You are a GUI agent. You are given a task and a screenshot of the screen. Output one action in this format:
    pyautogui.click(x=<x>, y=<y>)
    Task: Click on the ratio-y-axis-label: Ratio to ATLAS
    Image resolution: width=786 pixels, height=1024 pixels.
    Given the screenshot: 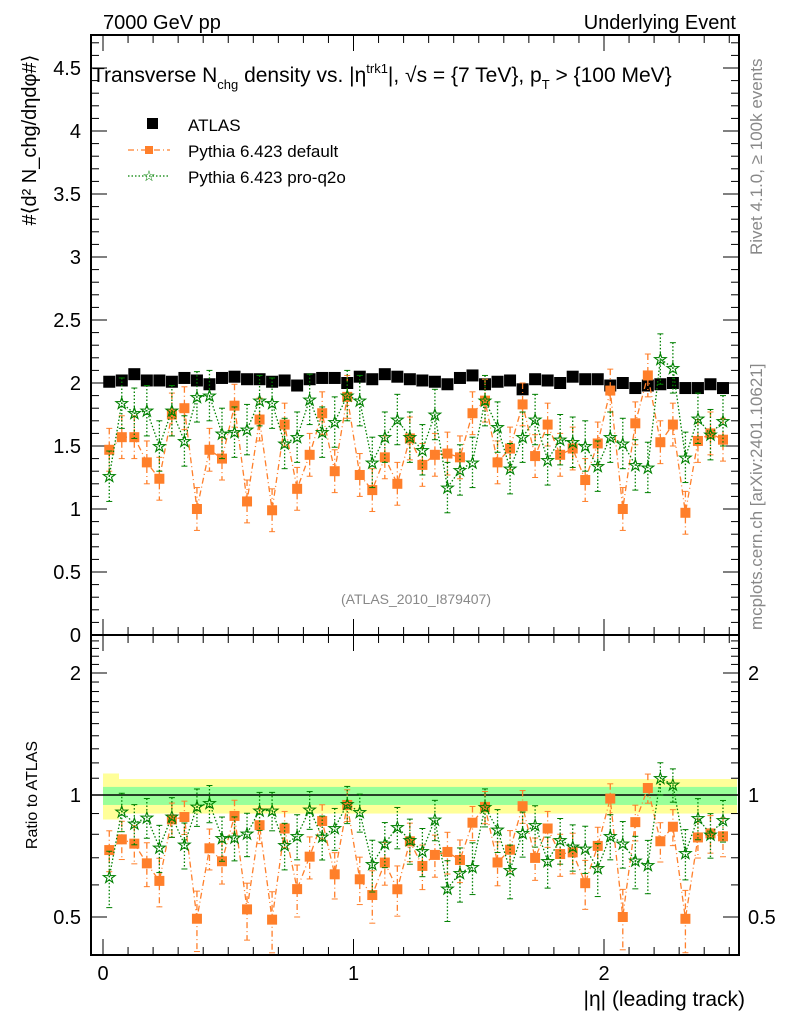 What is the action you would take?
    pyautogui.click(x=32, y=795)
    